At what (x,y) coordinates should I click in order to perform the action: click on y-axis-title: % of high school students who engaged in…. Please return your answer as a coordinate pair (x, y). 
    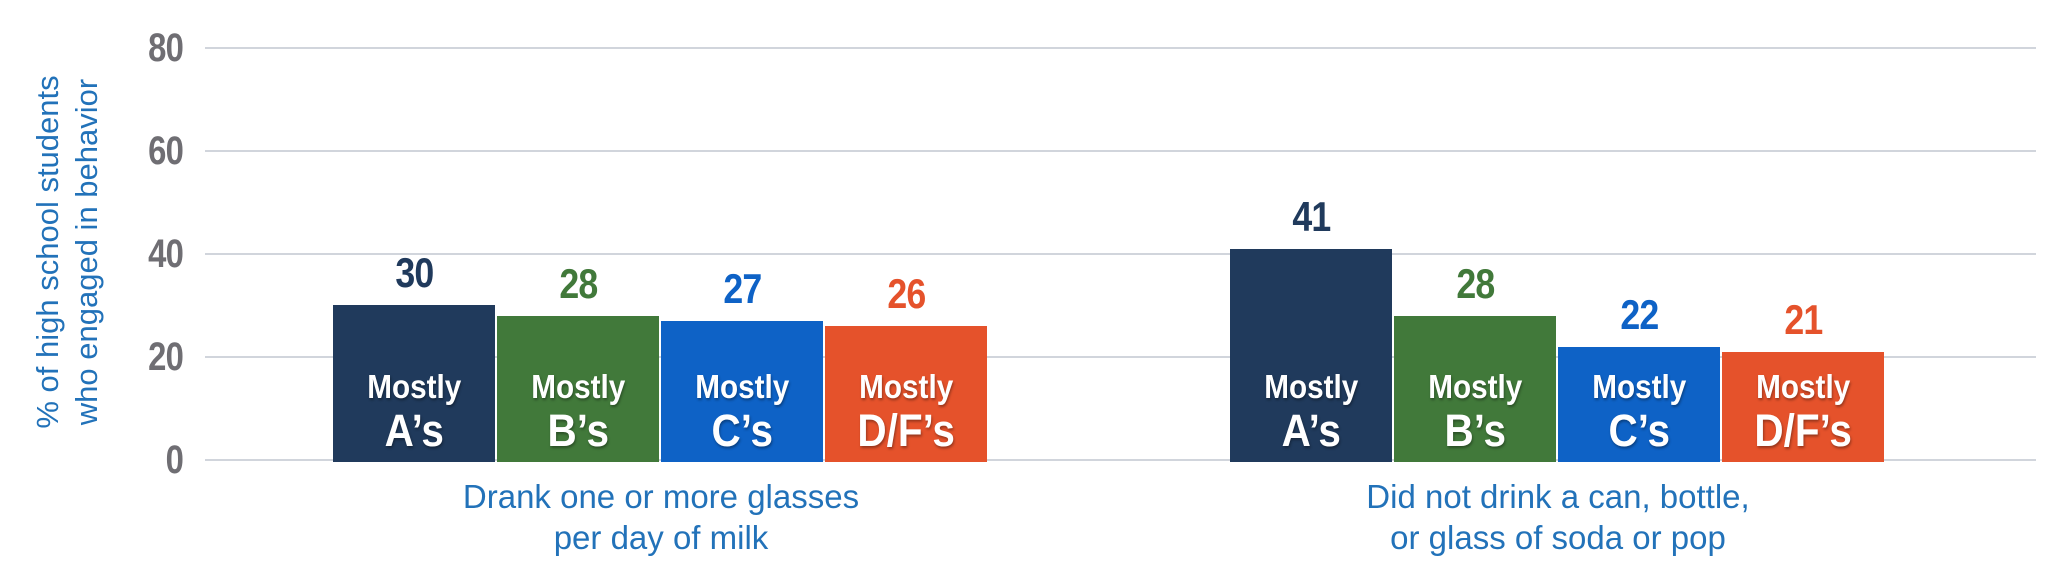
    Looking at the image, I should click on (67, 252).